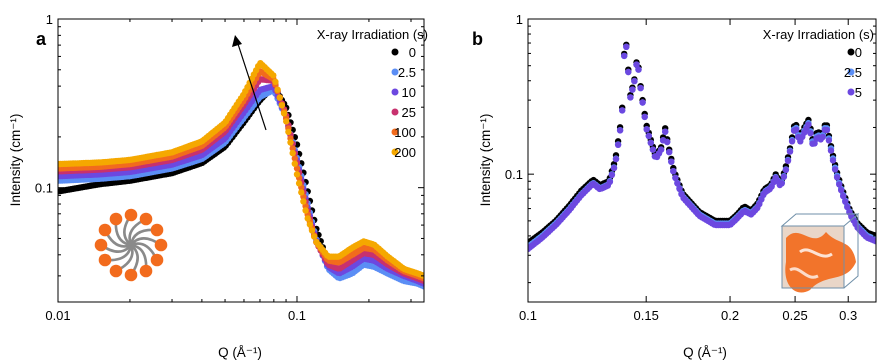  I want to click on trend-arrow, so click(249, 83).